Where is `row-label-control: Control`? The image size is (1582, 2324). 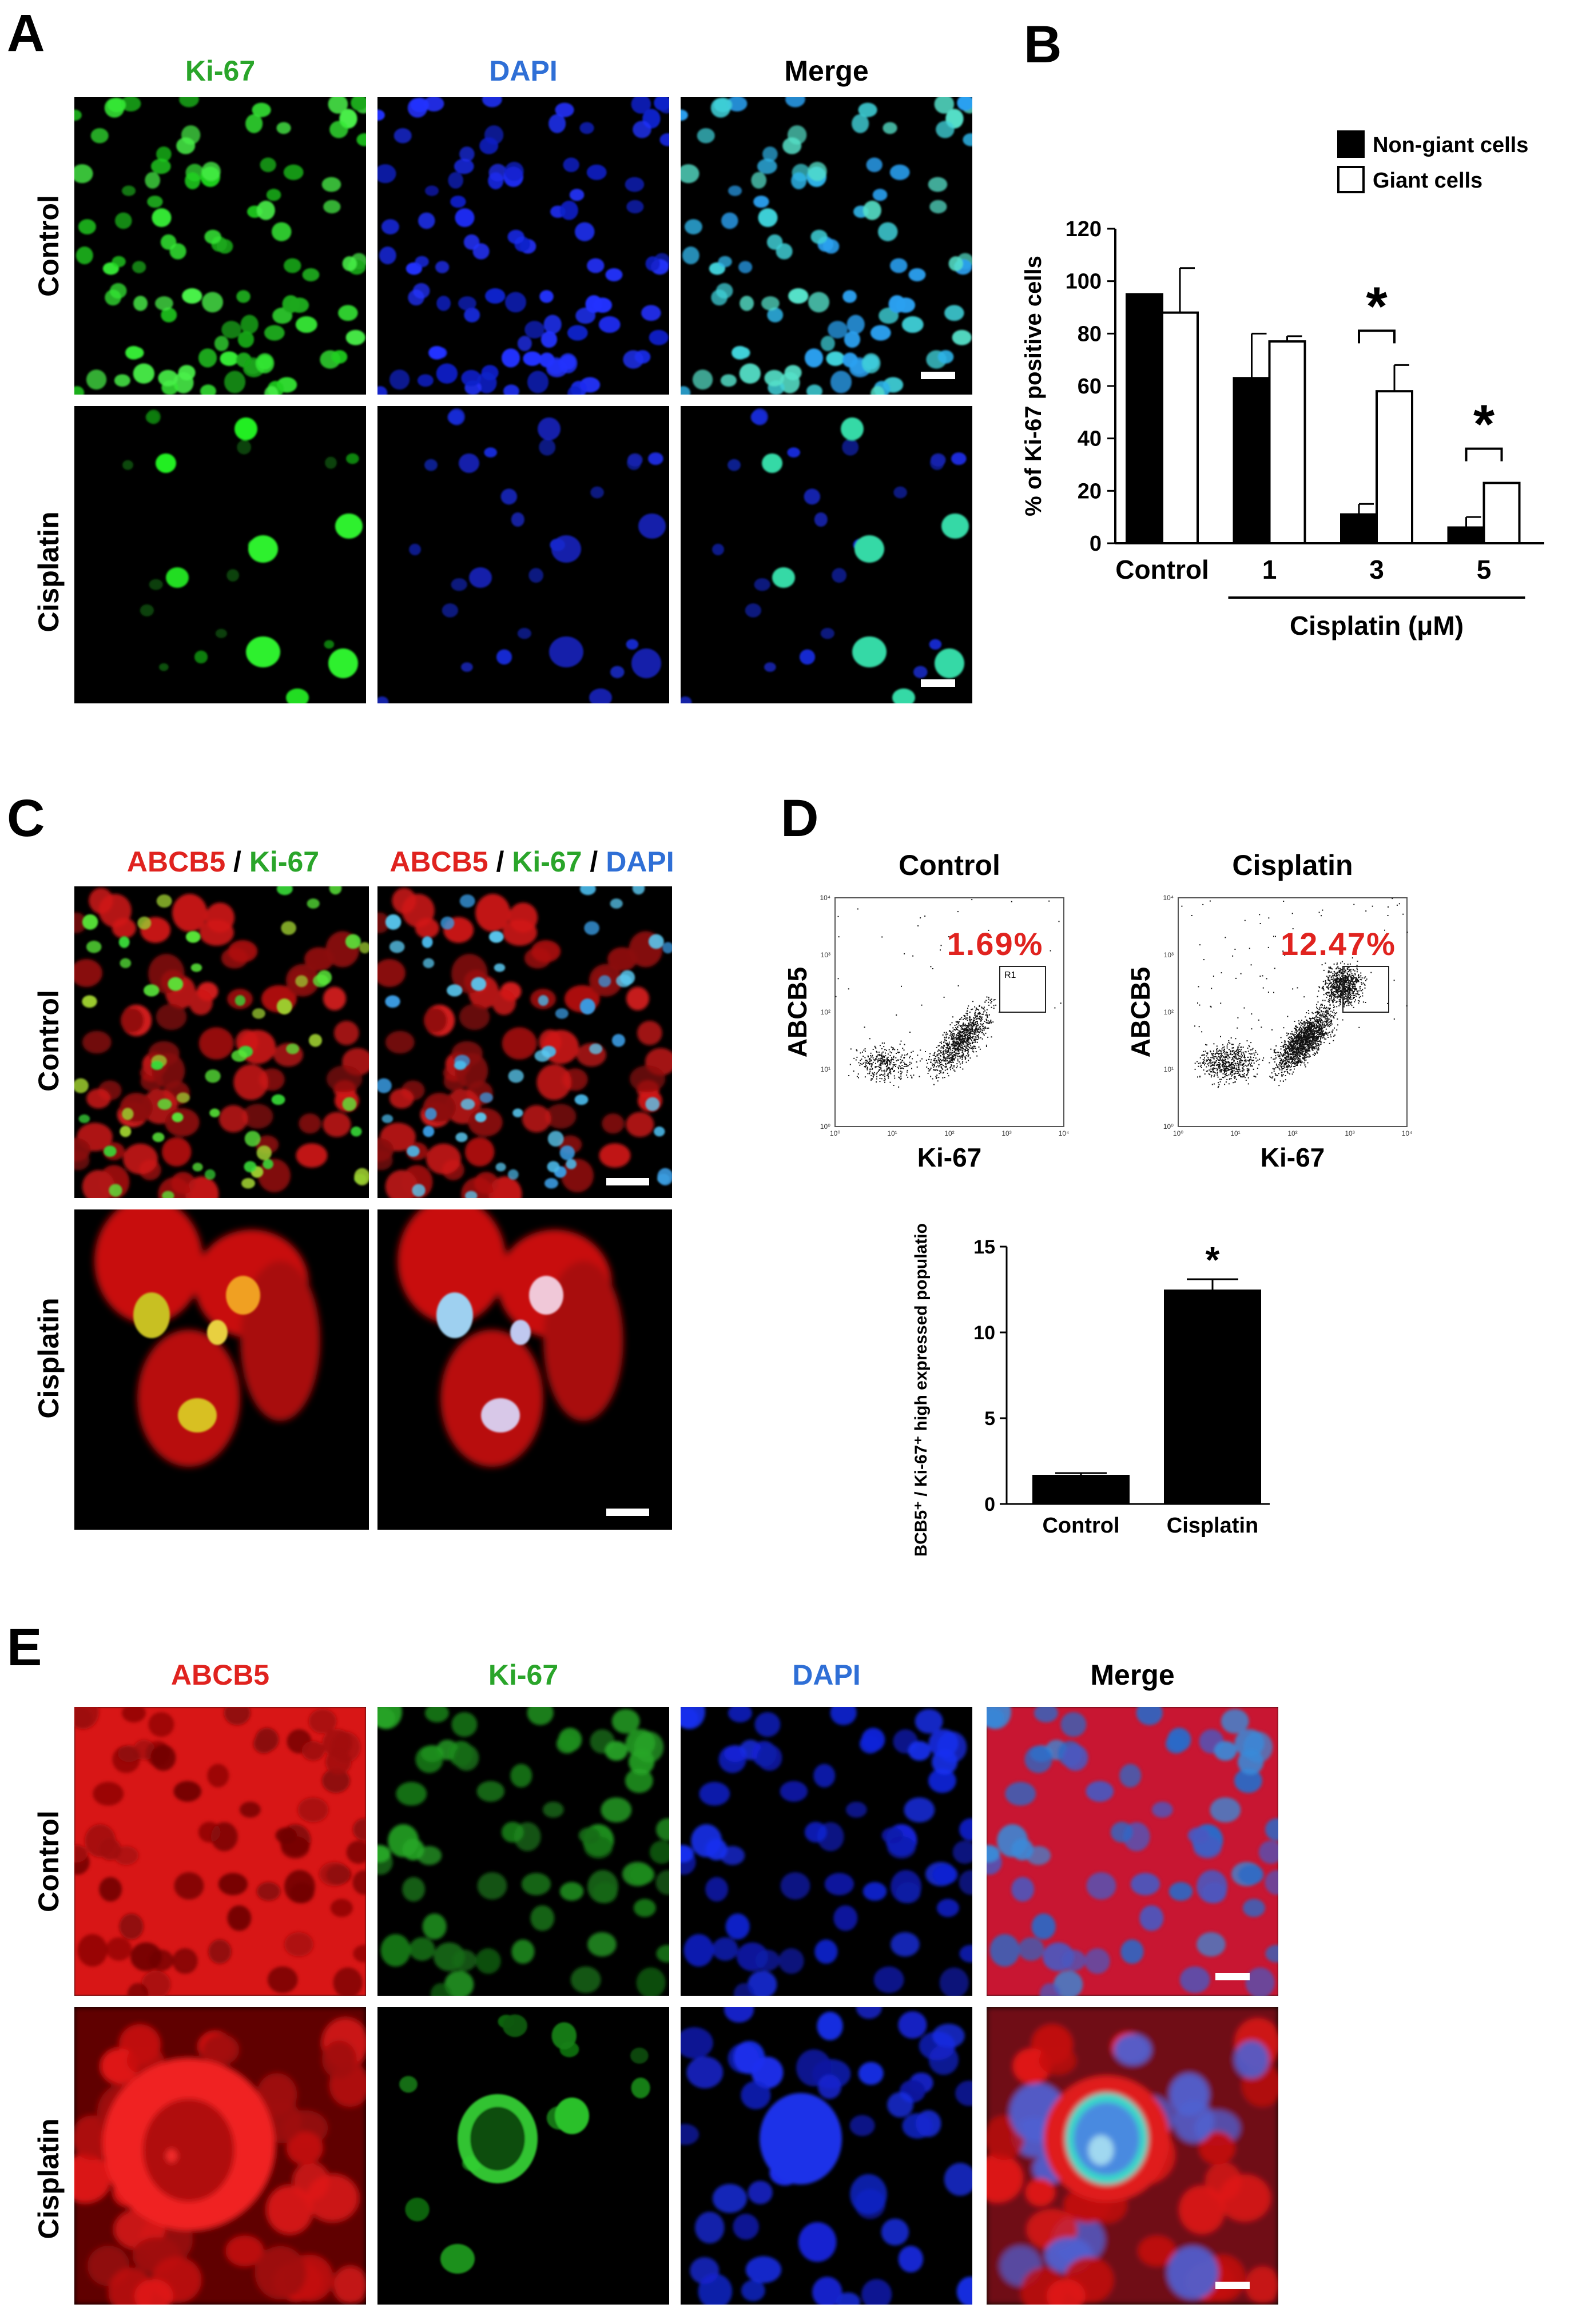 row-label-control: Control is located at coordinates (49, 246).